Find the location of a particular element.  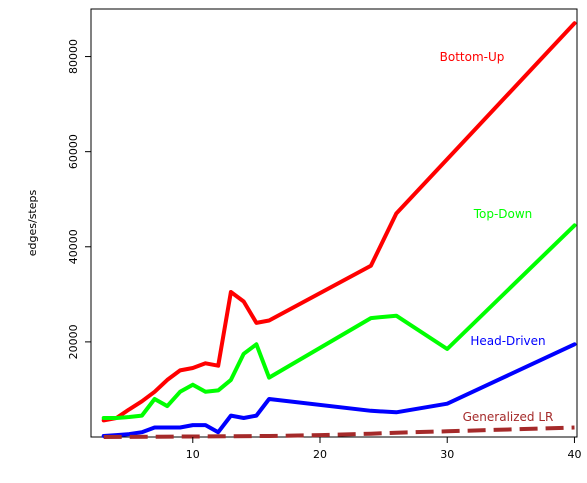

series-label-bottom-up: Bottom-Up is located at coordinates (472, 57).